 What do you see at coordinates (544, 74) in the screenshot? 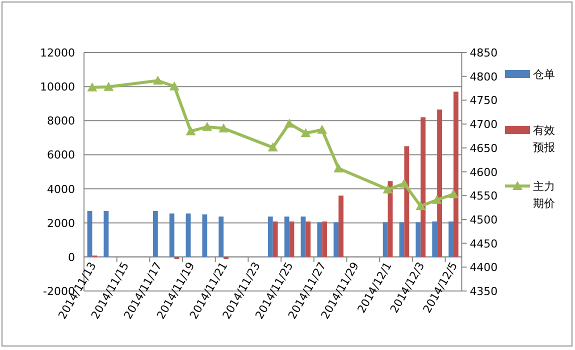
I see `legend-label: 仓单` at bounding box center [544, 74].